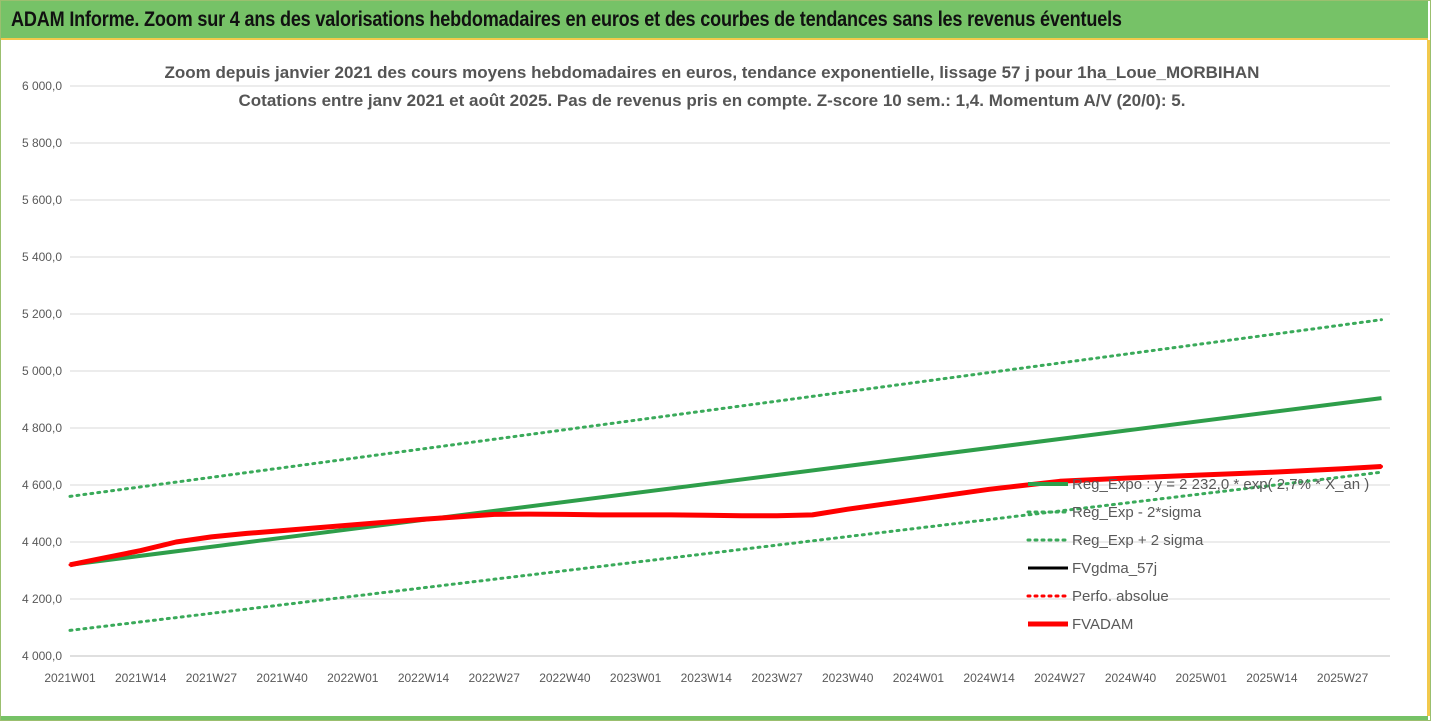 This screenshot has width=1431, height=721. Describe the element at coordinates (141, 678) in the screenshot. I see `x-tick-label: 2021W14` at that location.